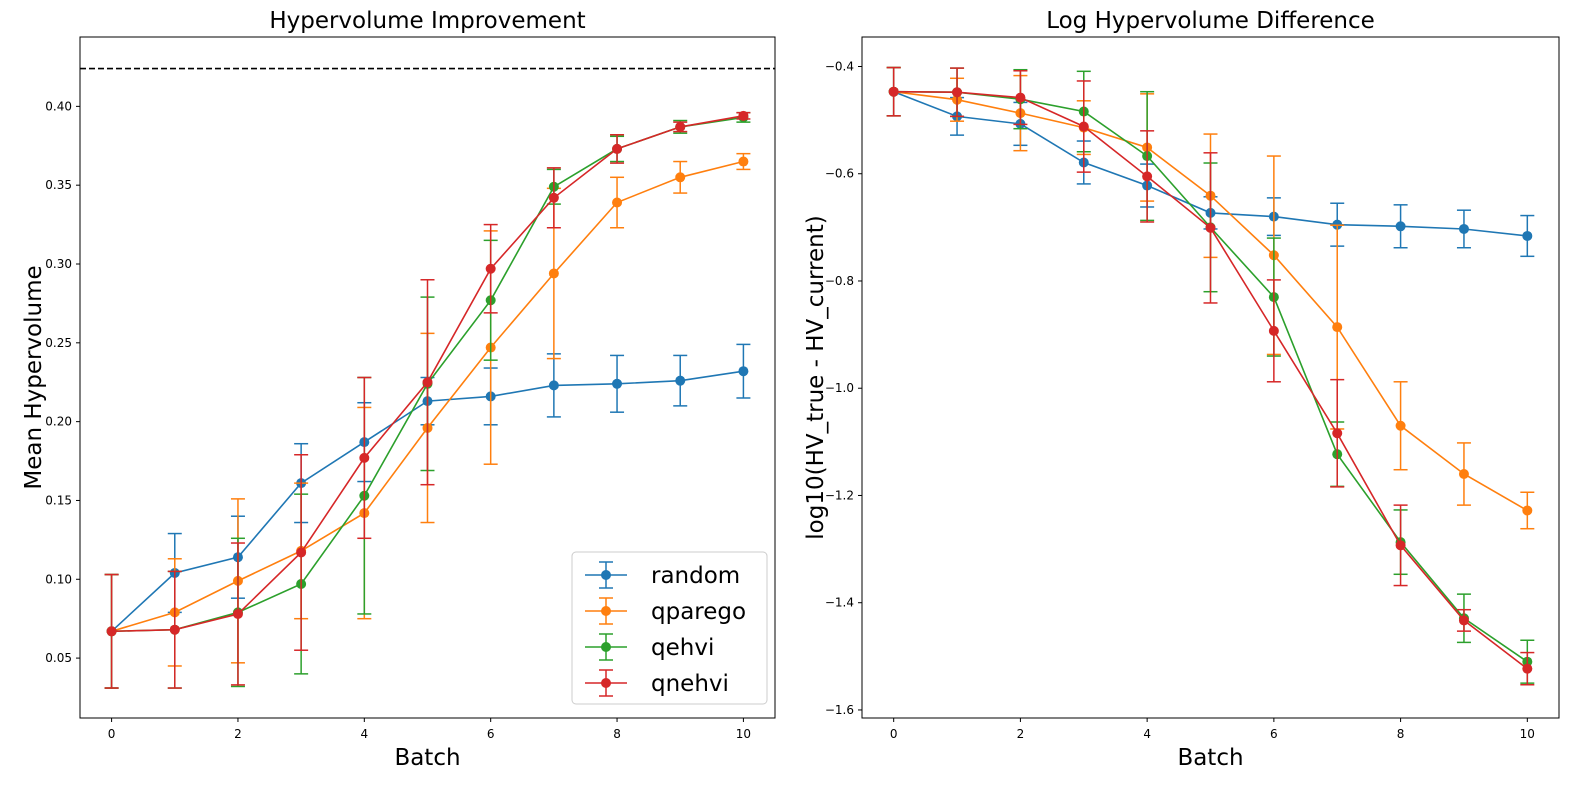 The image size is (1589, 790). Describe the element at coordinates (690, 684) in the screenshot. I see `legend-label-qnehvi: qnehvi` at that location.